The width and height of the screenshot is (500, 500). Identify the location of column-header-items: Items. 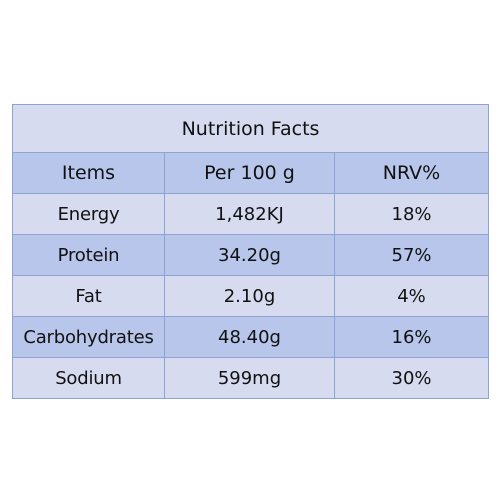
(88, 173).